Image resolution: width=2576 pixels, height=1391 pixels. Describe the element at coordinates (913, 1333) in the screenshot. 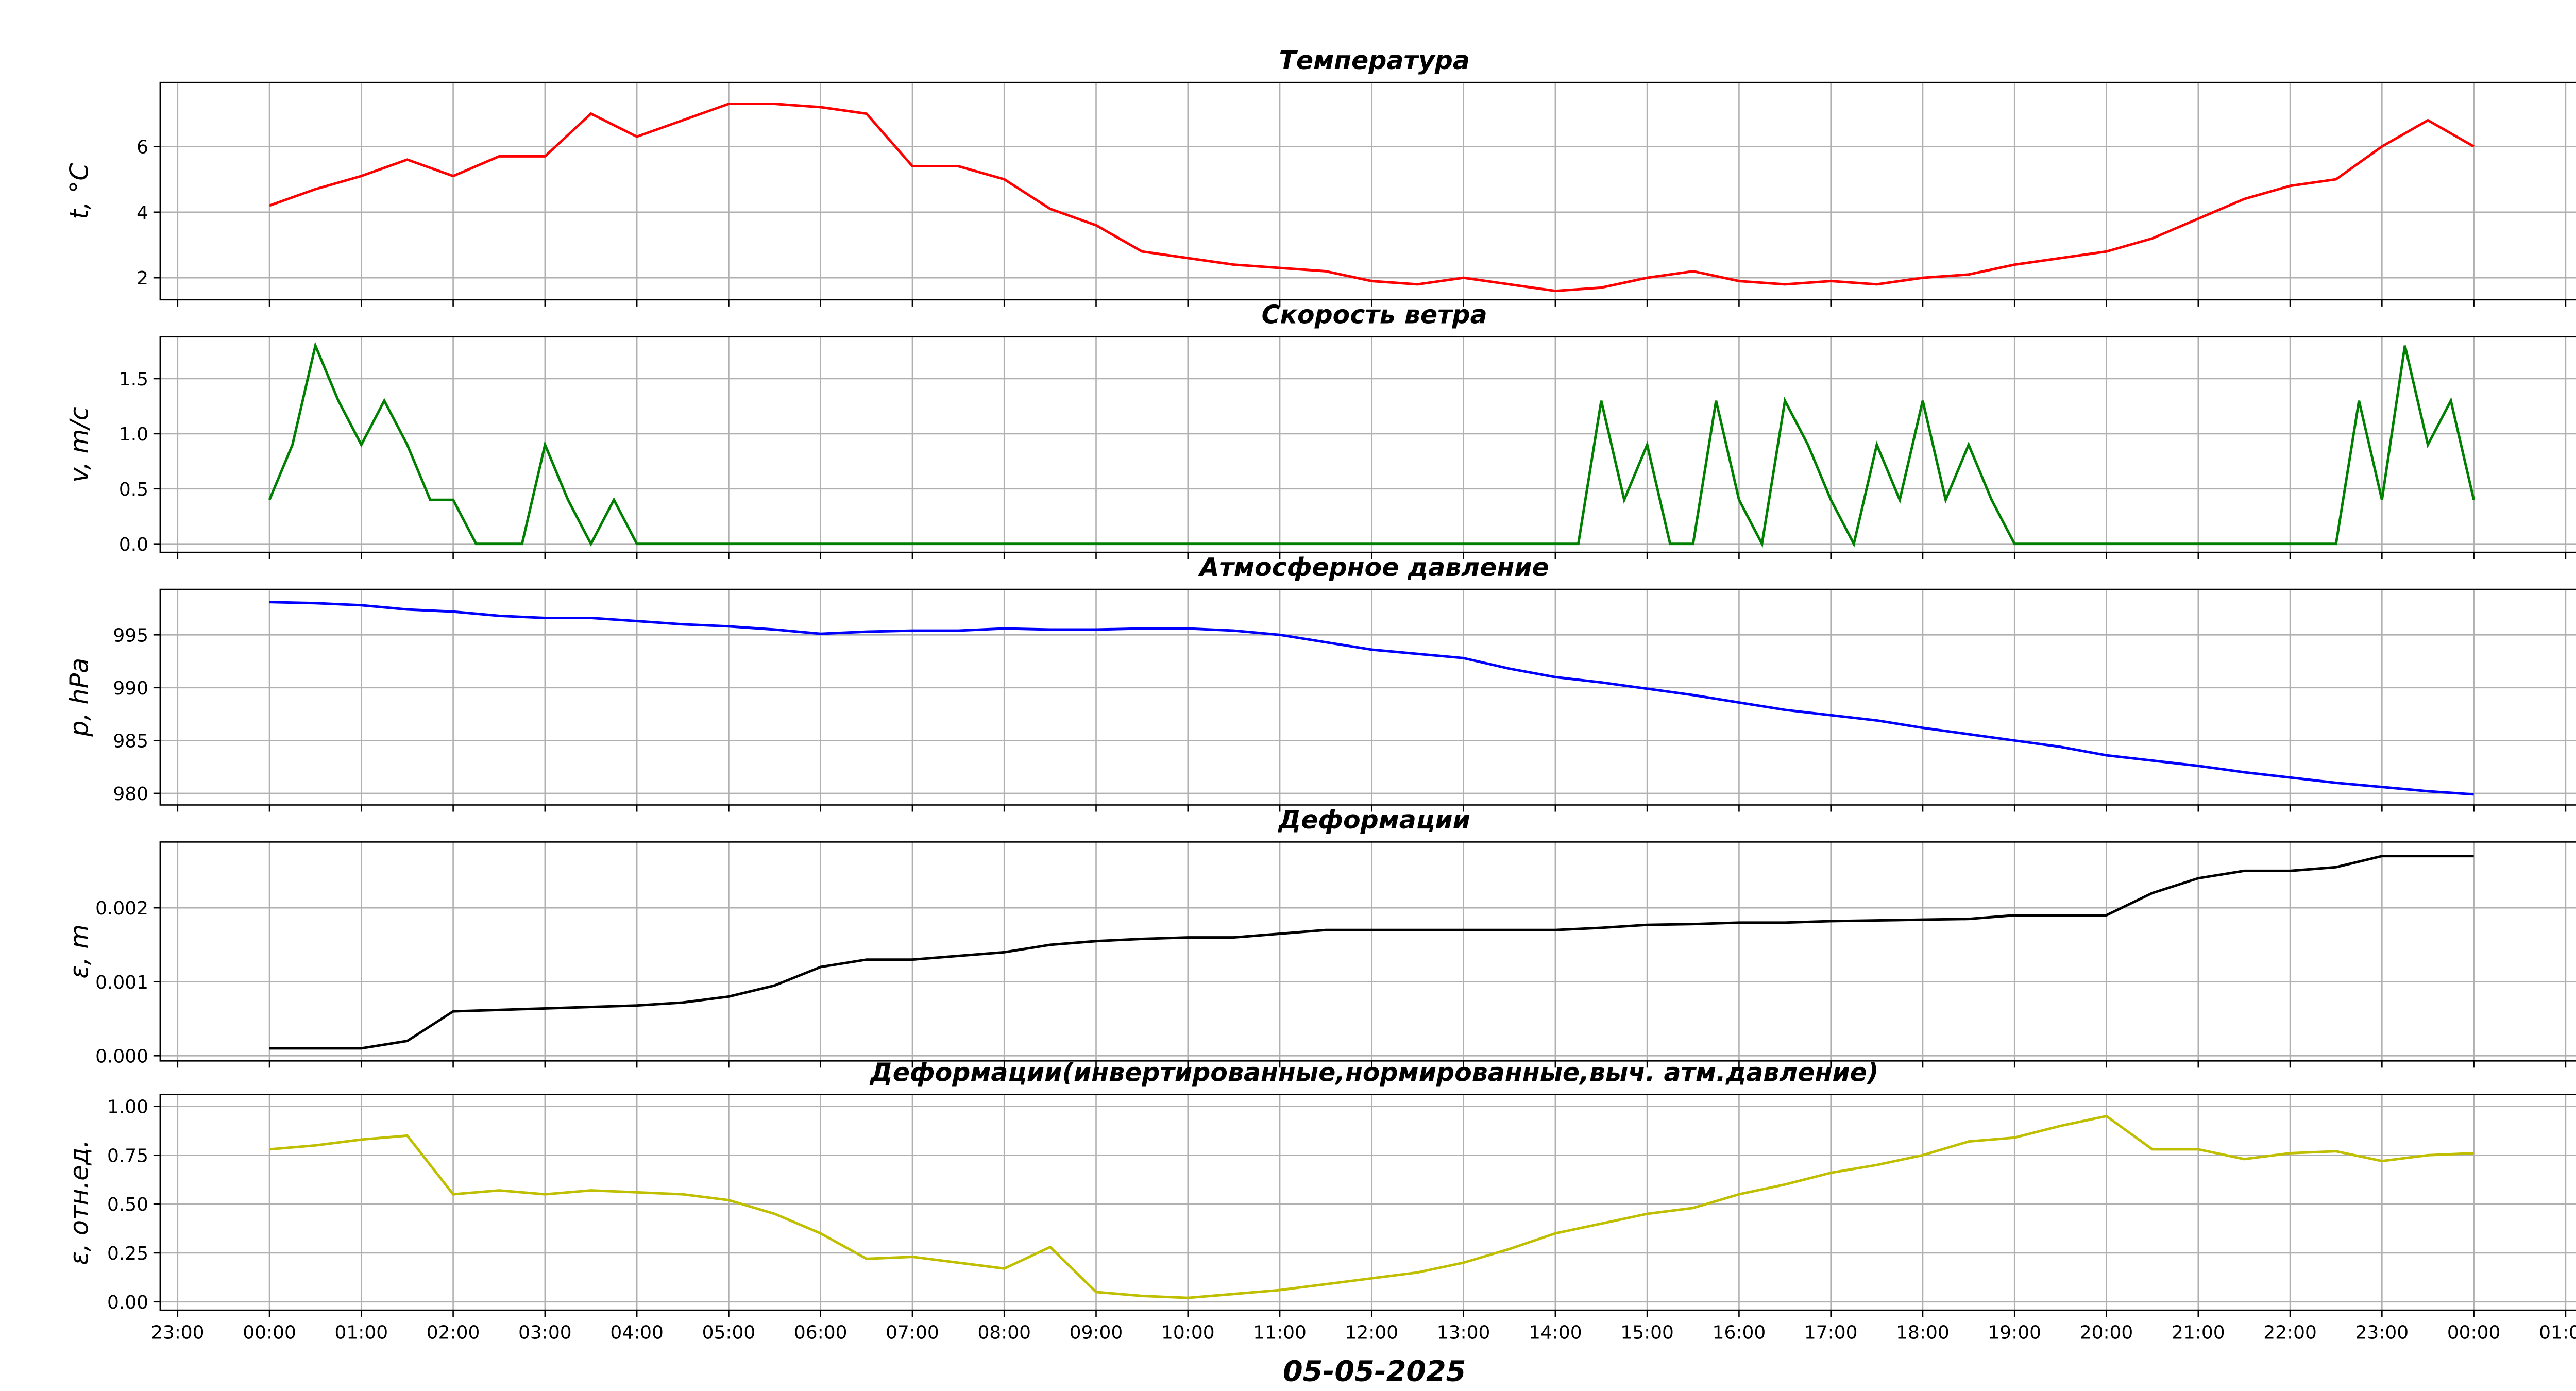

I see `x-tick-label: 07:00` at that location.